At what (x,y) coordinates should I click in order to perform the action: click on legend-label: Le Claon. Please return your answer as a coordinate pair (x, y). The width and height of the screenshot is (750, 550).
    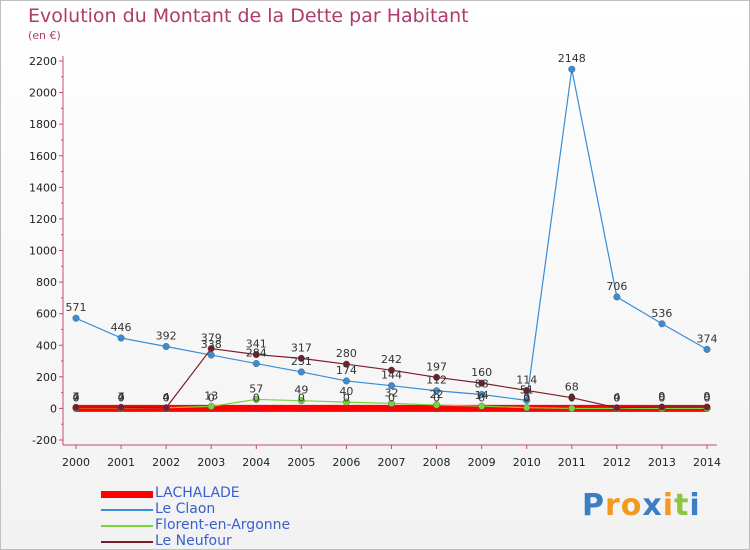
    Looking at the image, I should click on (185, 509).